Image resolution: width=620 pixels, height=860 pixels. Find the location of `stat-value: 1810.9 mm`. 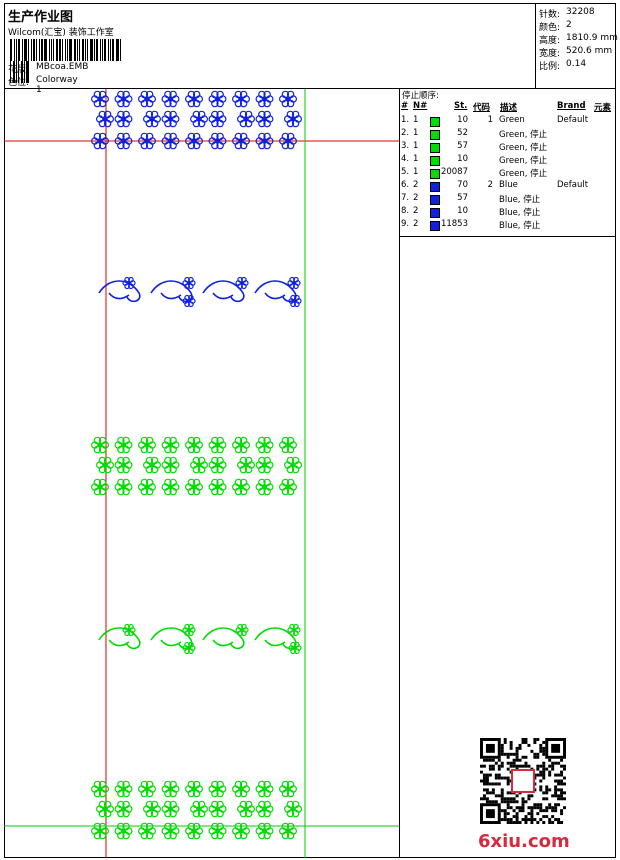

stat-value: 1810.9 mm is located at coordinates (592, 38).